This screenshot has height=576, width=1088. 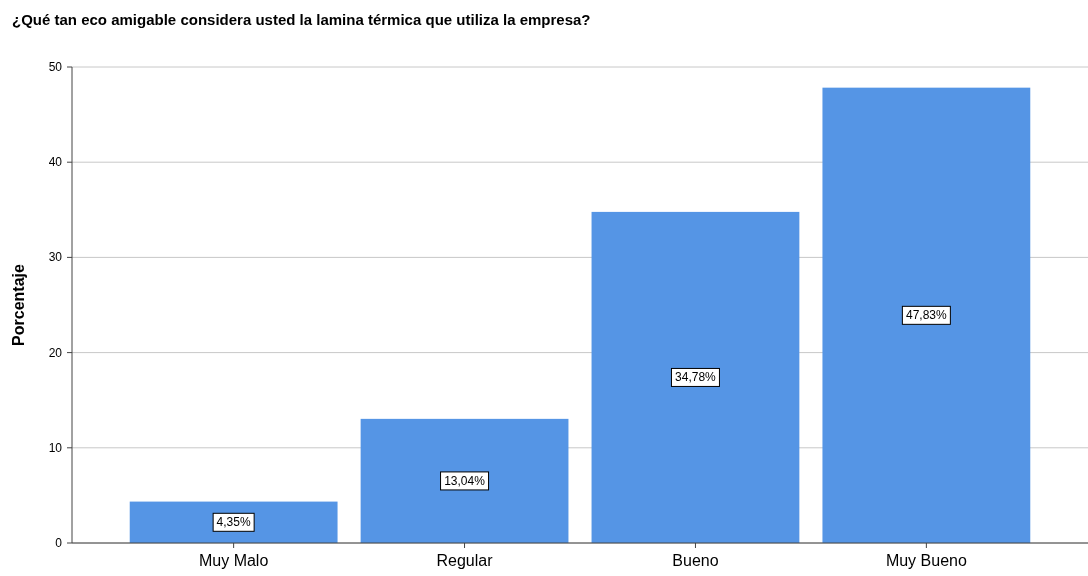 I want to click on data-label: 4,35%, so click(x=233, y=522).